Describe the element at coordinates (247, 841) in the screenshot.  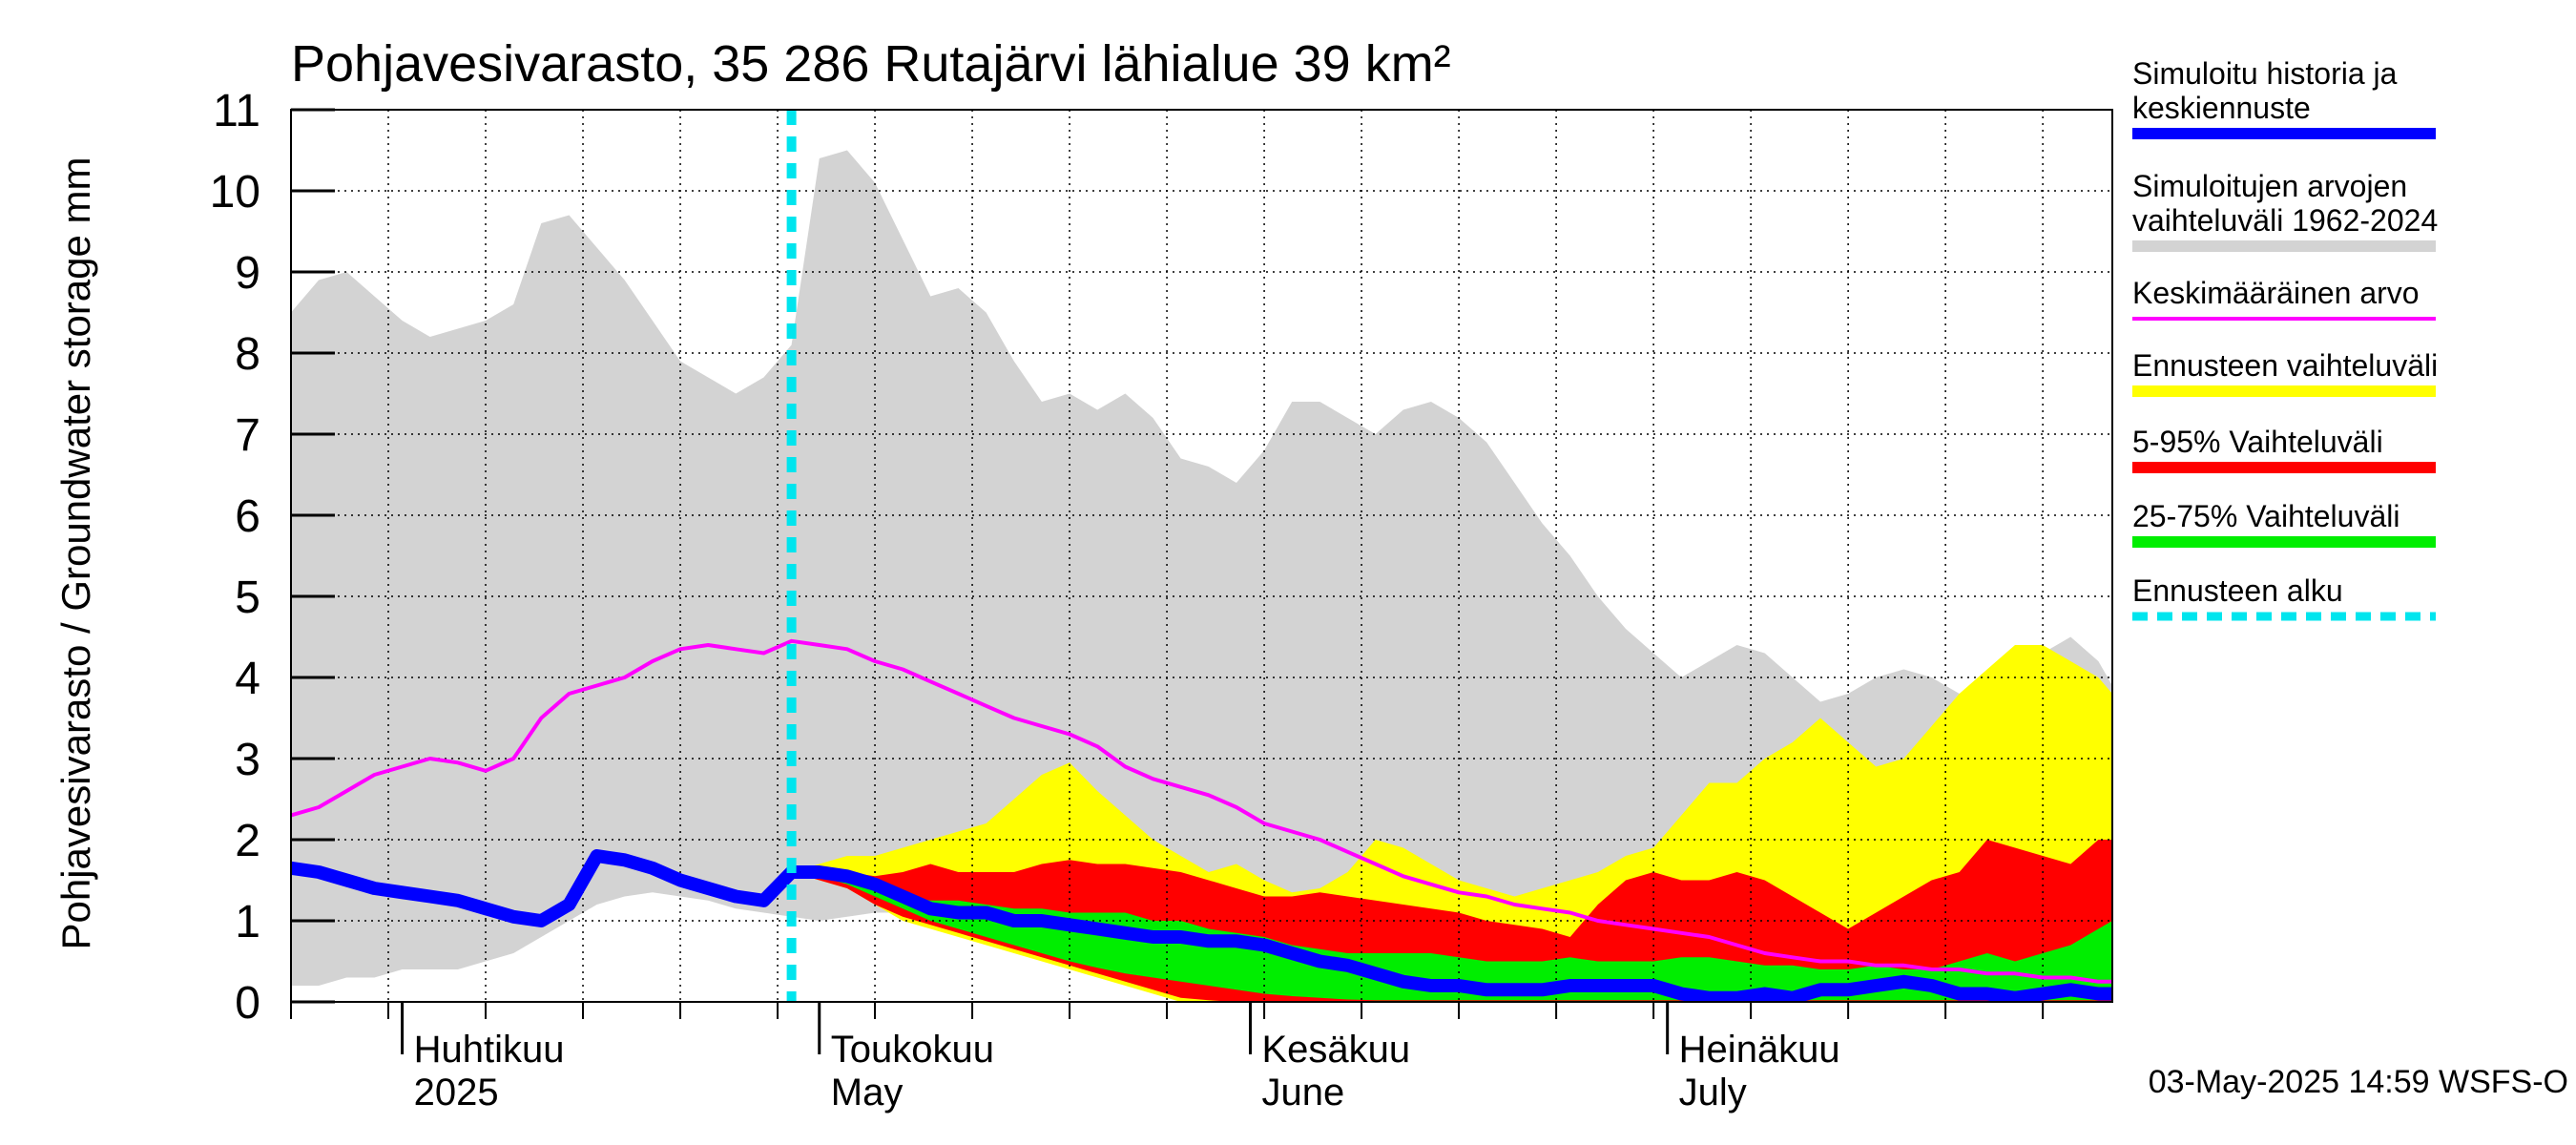
I see `y-tick-label: 2` at that location.